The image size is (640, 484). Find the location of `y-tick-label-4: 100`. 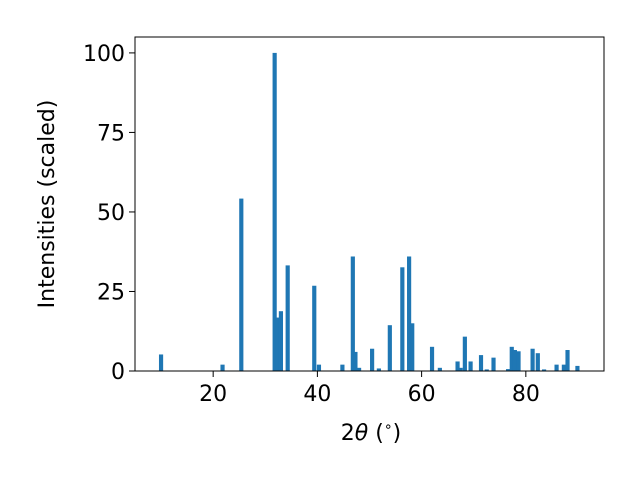

y-tick-label-4: 100 is located at coordinates (104, 54).